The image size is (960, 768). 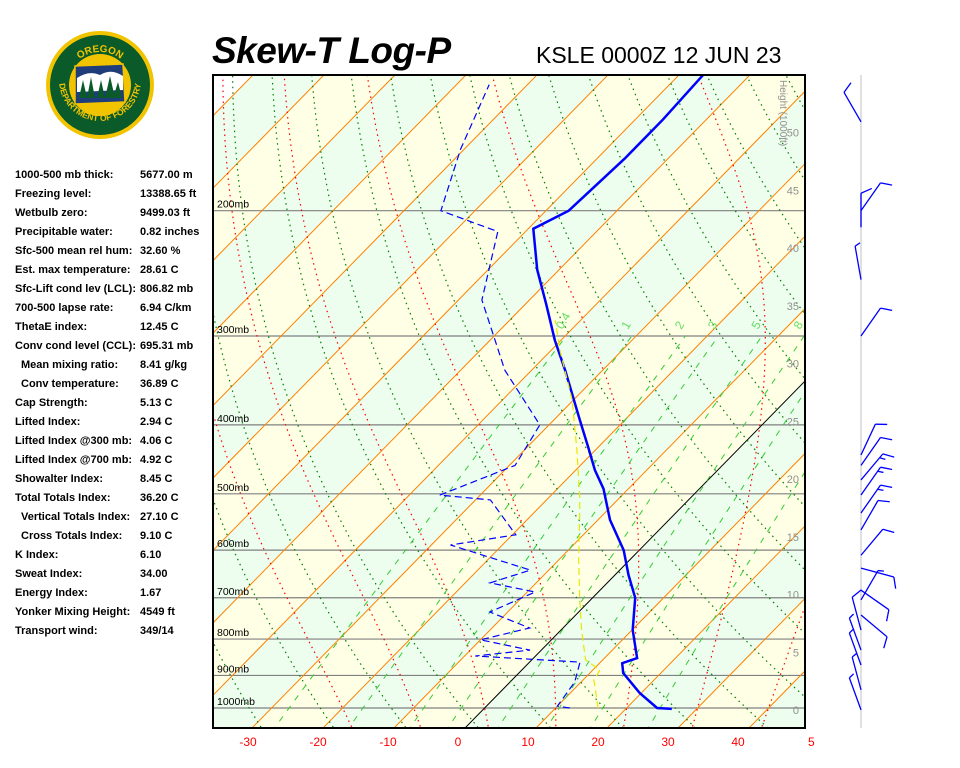 What do you see at coordinates (870, 396) in the screenshot?
I see `wind-barbs` at bounding box center [870, 396].